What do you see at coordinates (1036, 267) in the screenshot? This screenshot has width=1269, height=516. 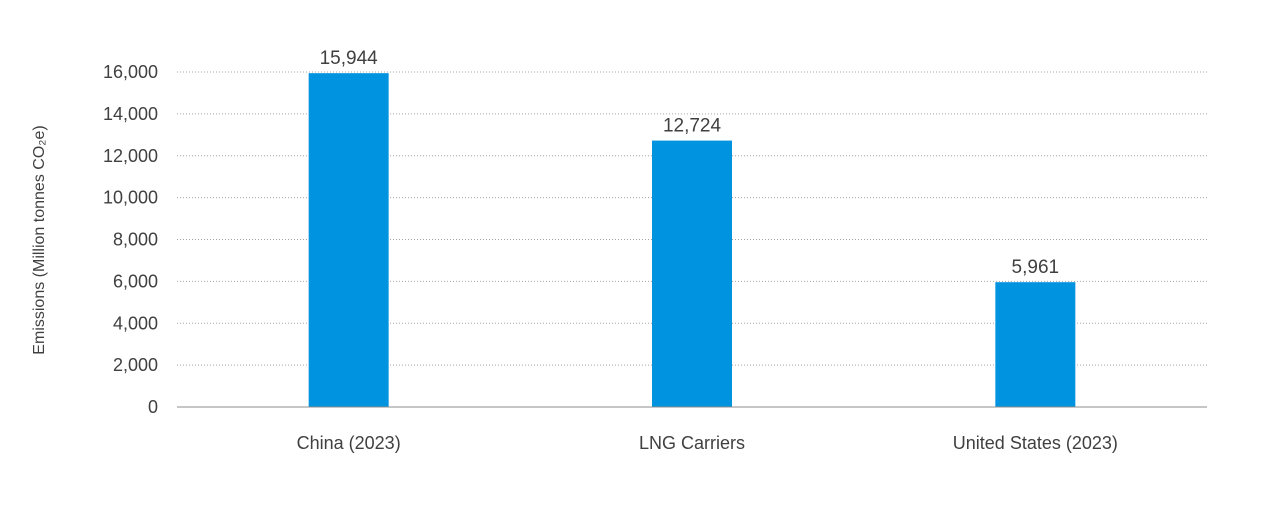 I see `bar-value-label: 5,961` at bounding box center [1036, 267].